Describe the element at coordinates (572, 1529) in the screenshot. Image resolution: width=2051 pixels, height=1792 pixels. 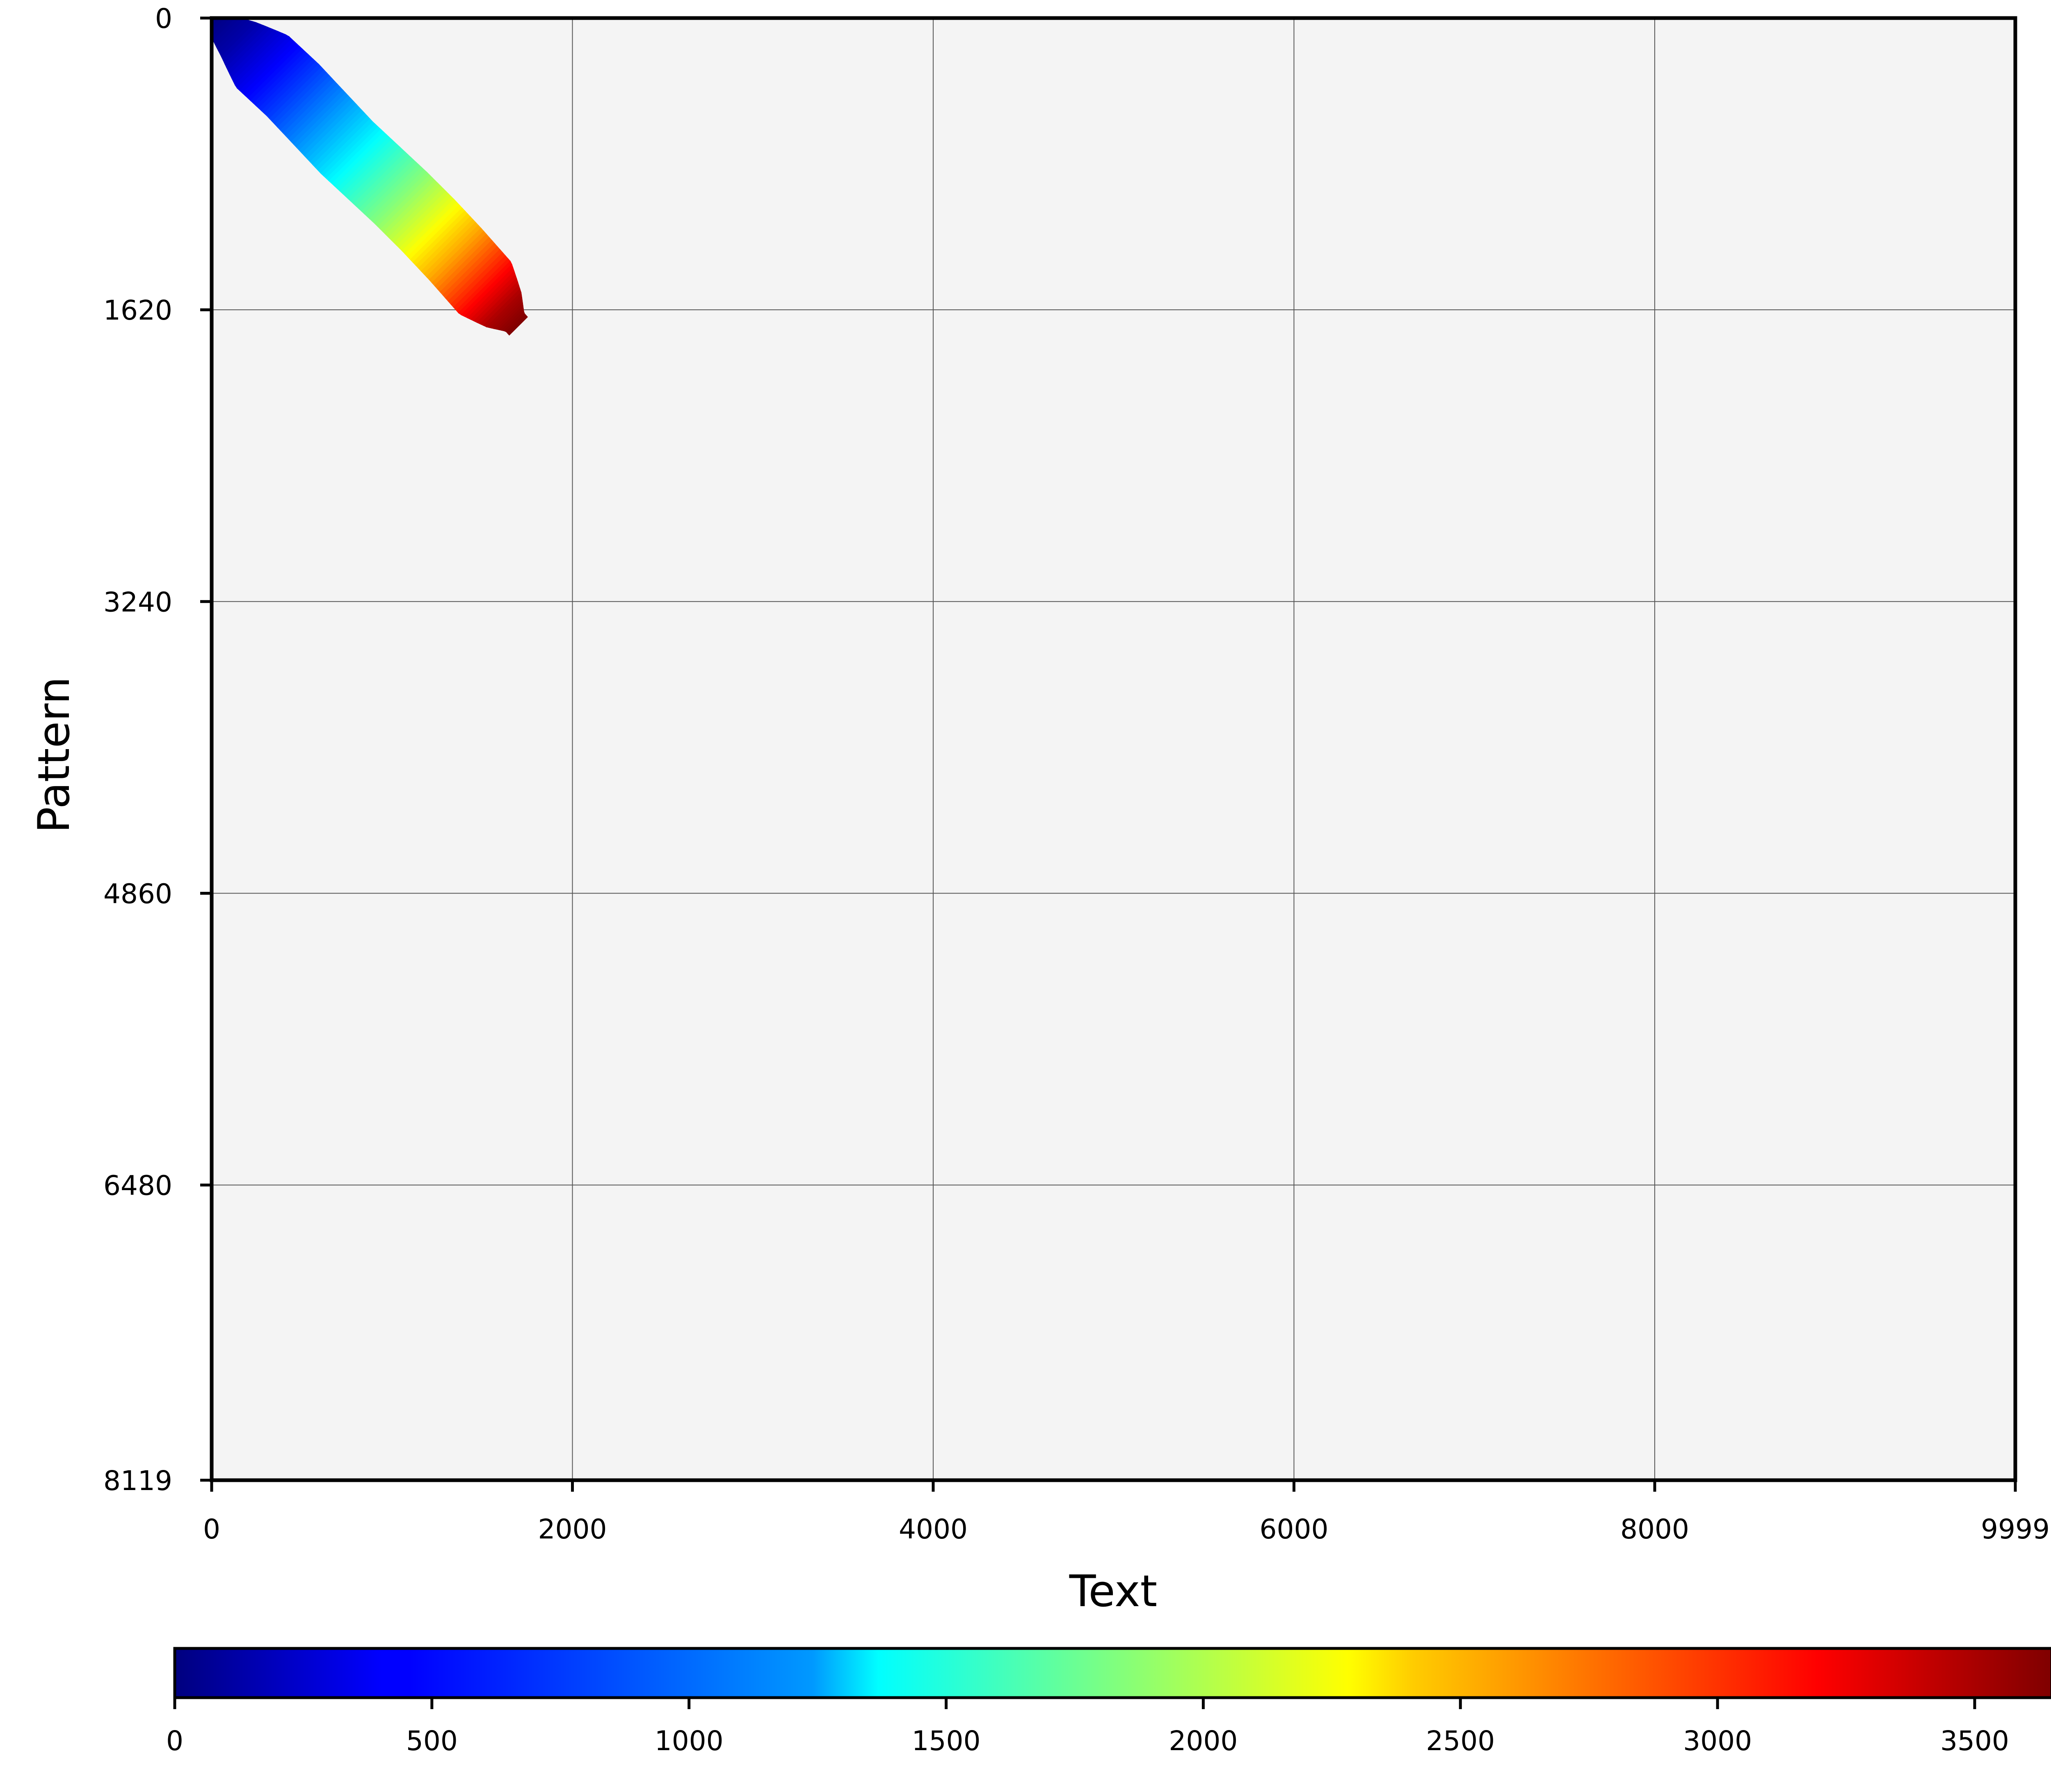
I see `x-tick-label: 2000` at that location.